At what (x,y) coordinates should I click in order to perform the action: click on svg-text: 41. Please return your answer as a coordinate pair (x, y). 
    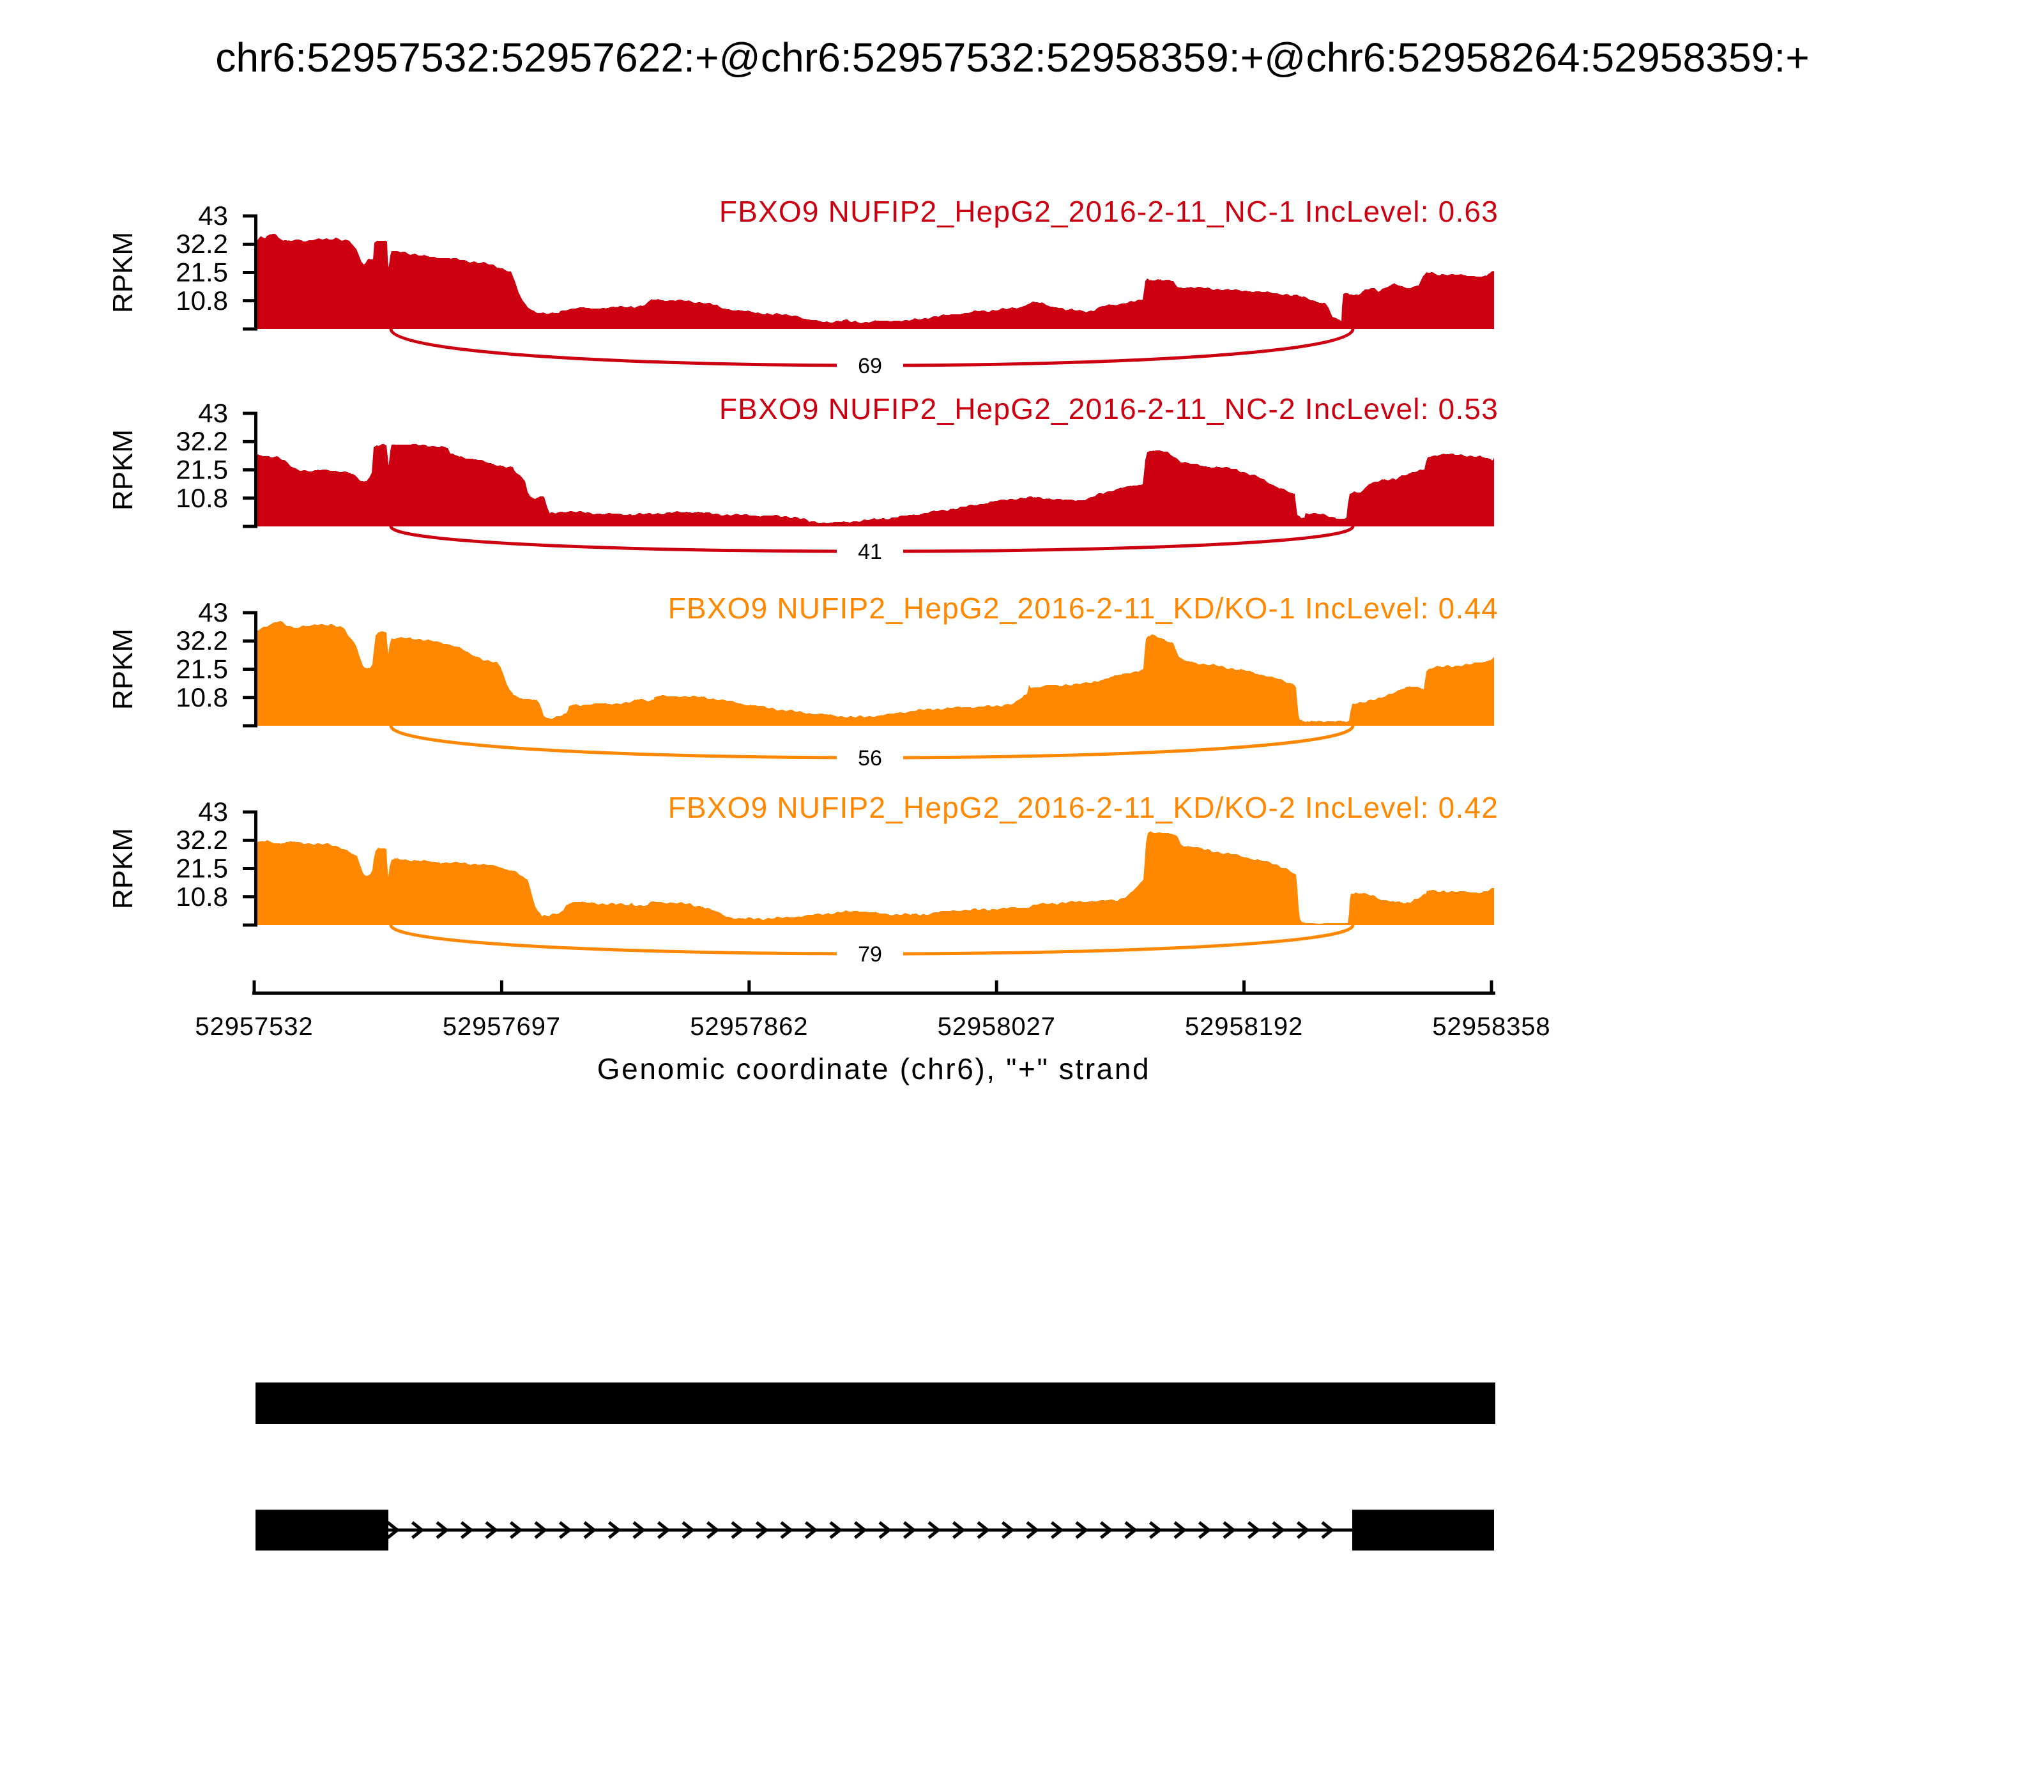
    Looking at the image, I should click on (870, 552).